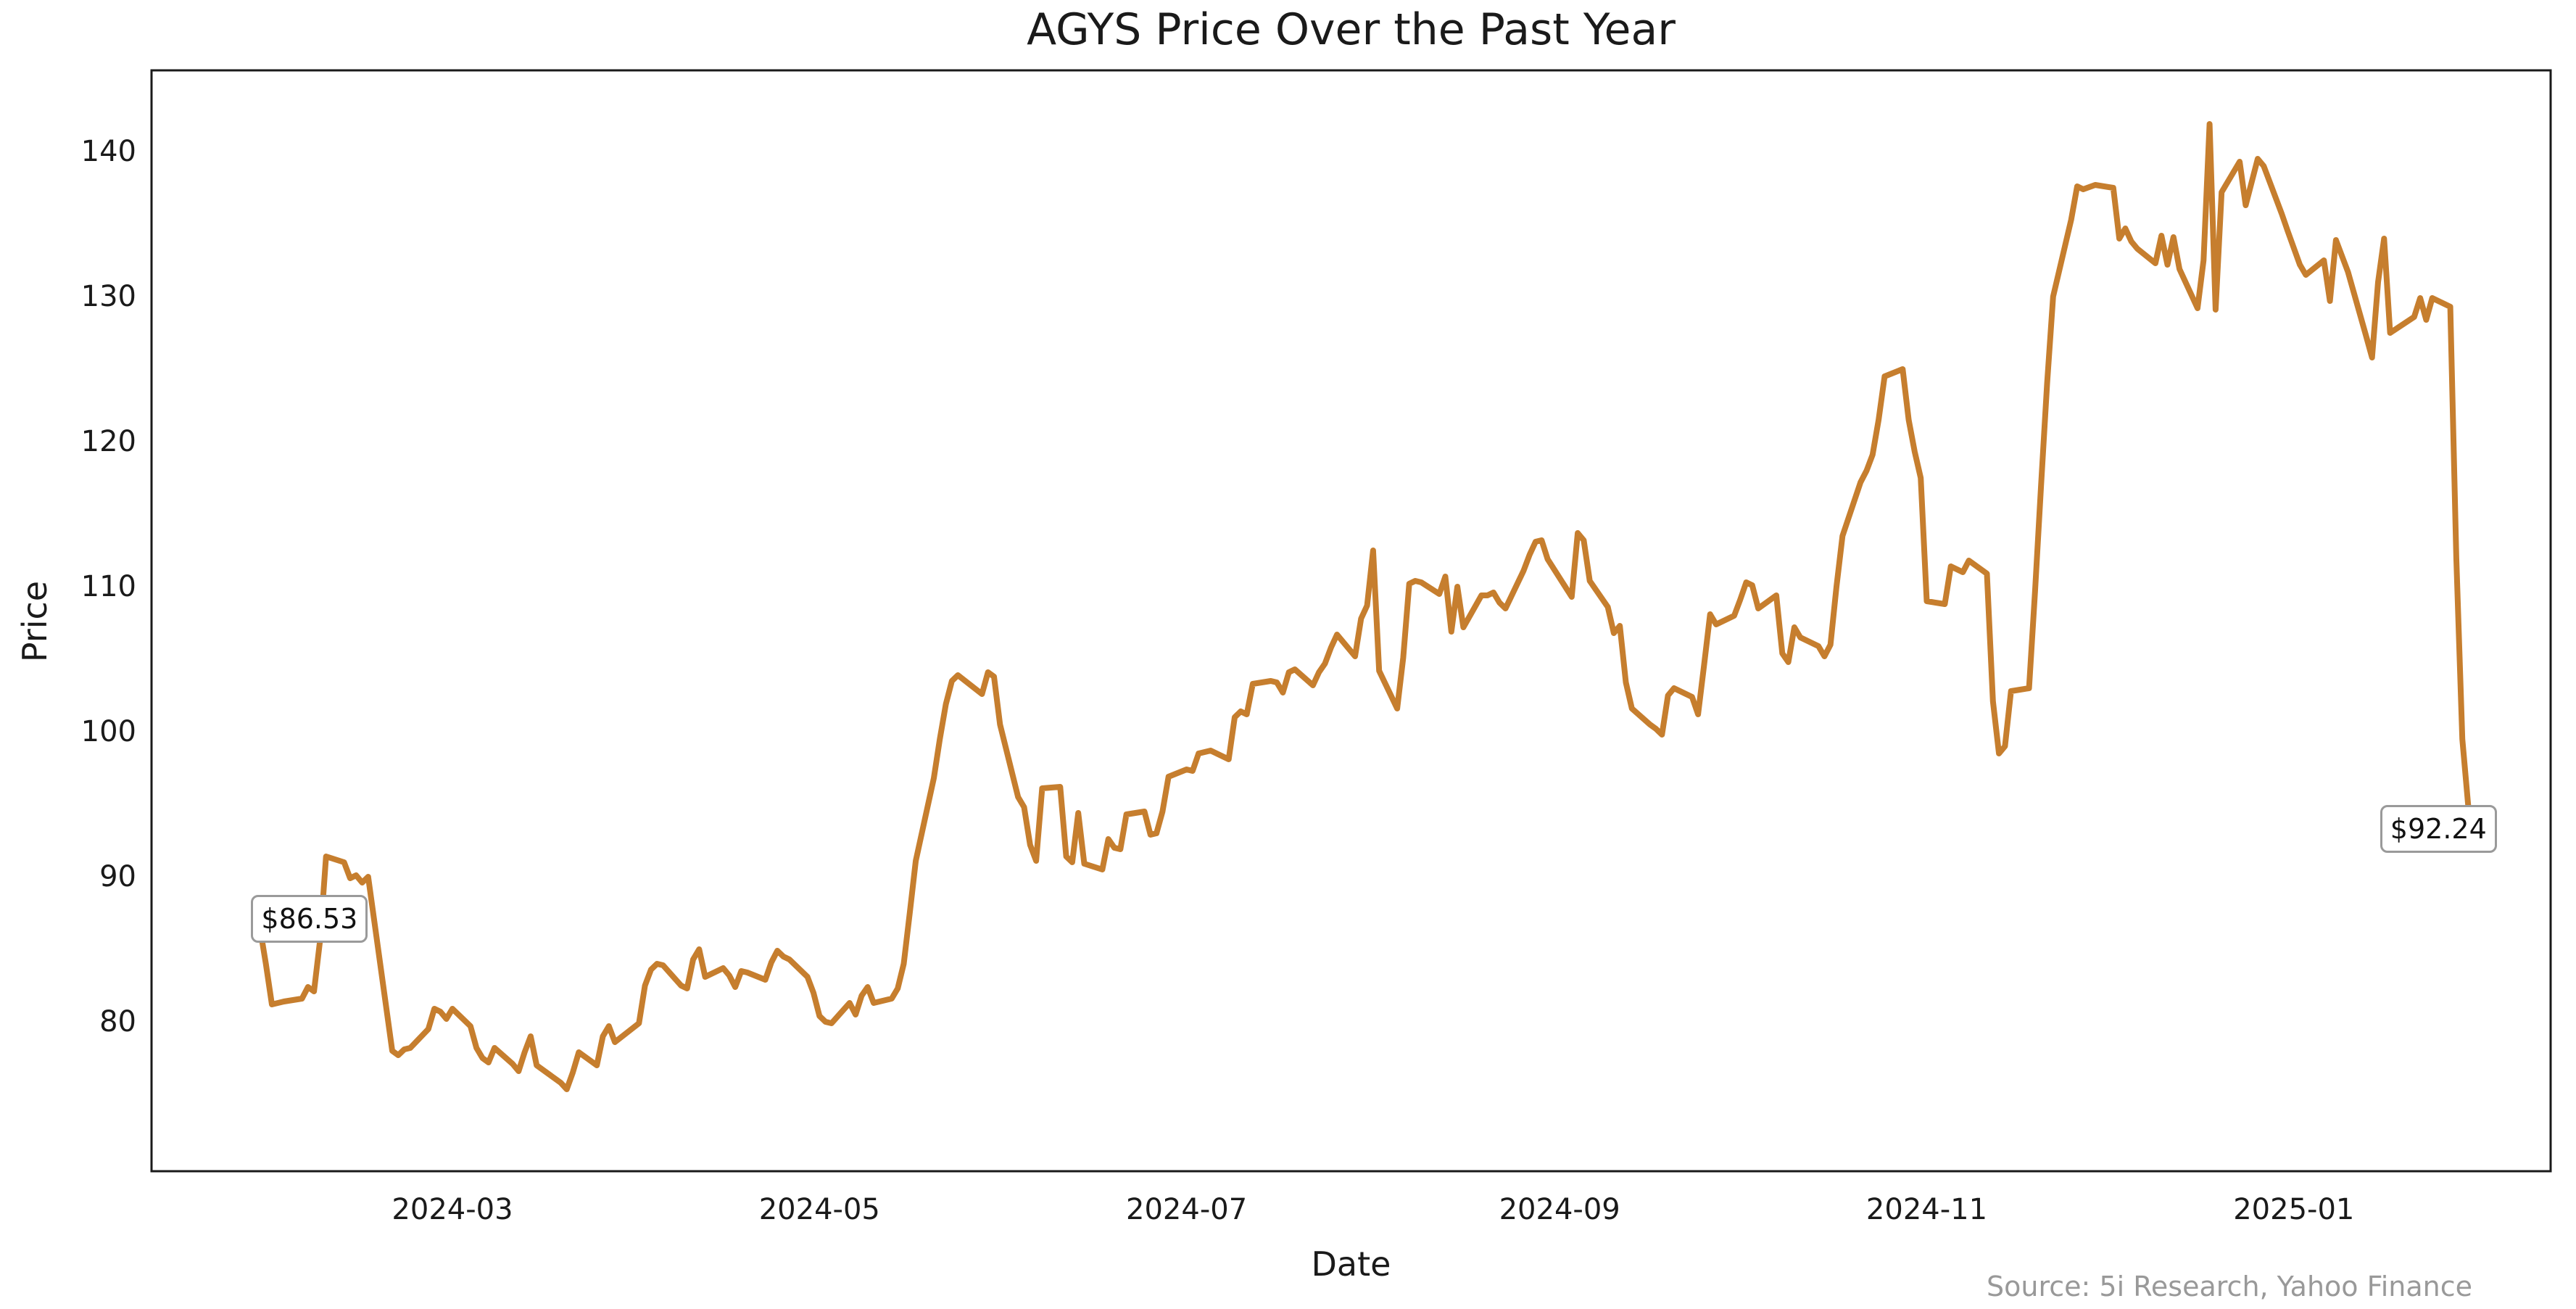 The width and height of the screenshot is (2576, 1309). What do you see at coordinates (108, 586) in the screenshot?
I see `y-tick-label: 110` at bounding box center [108, 586].